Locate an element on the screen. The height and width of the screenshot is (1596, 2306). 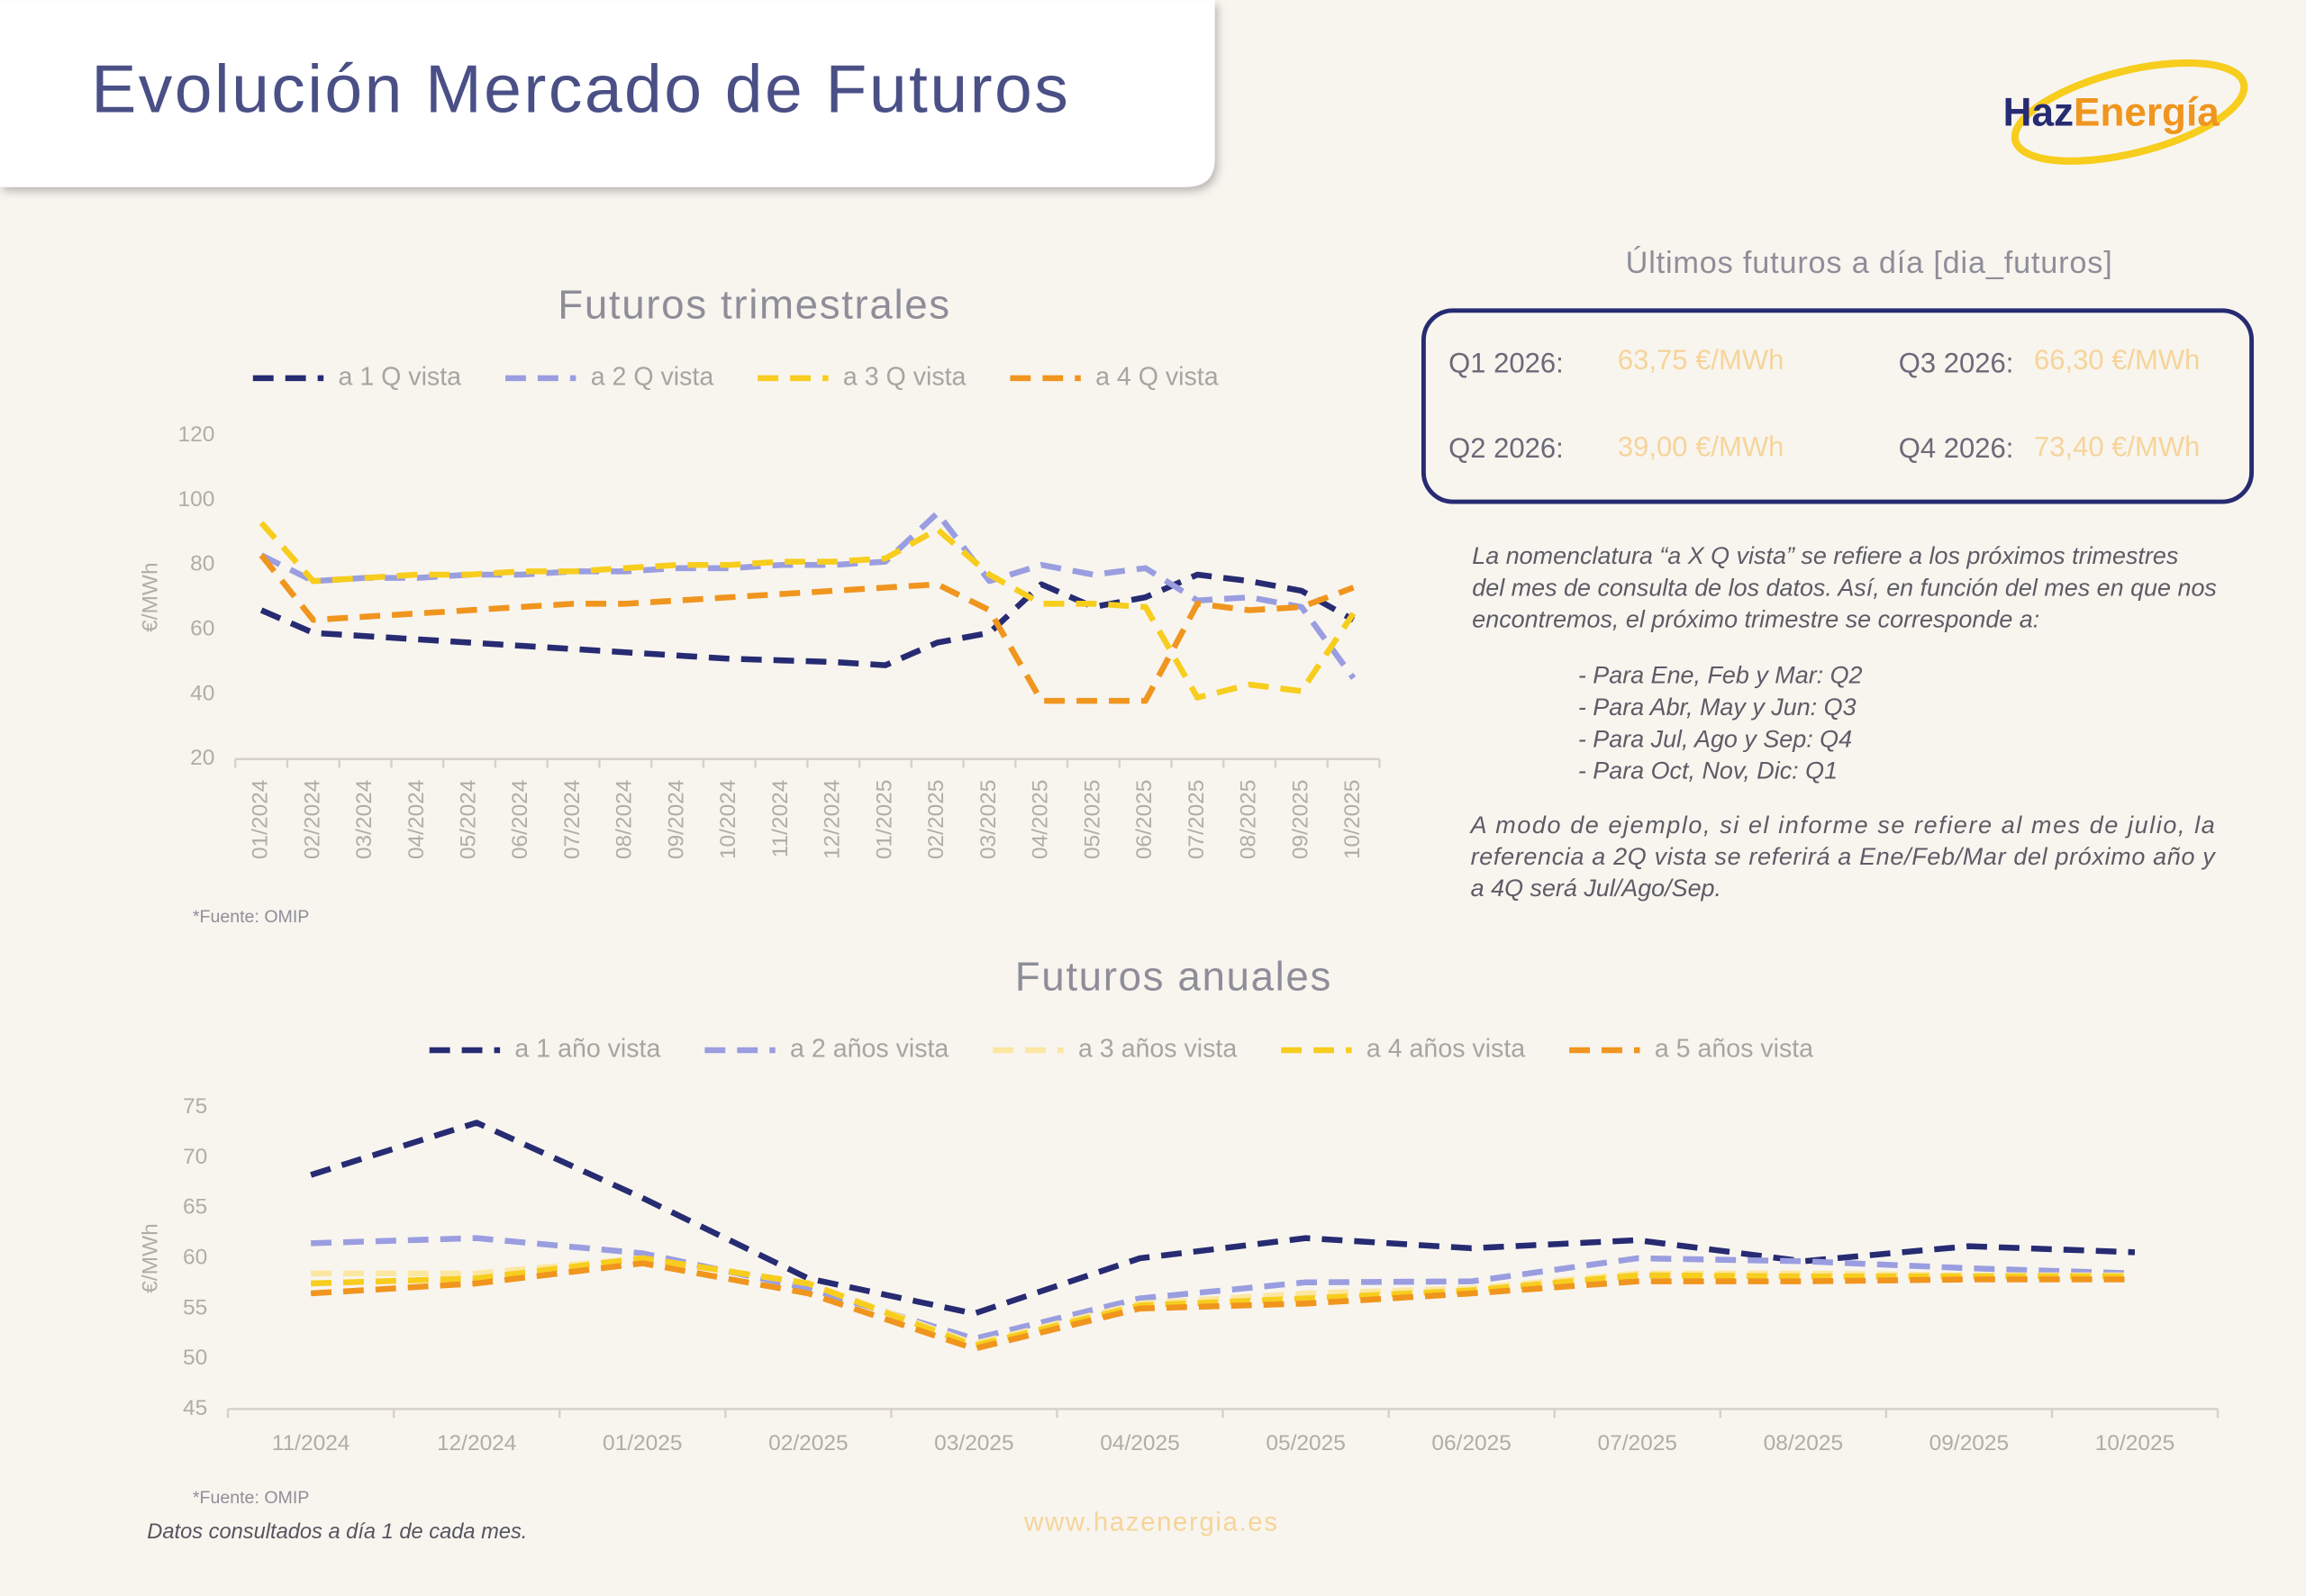
x-tick-label: 08/2024 is located at coordinates (625, 819).